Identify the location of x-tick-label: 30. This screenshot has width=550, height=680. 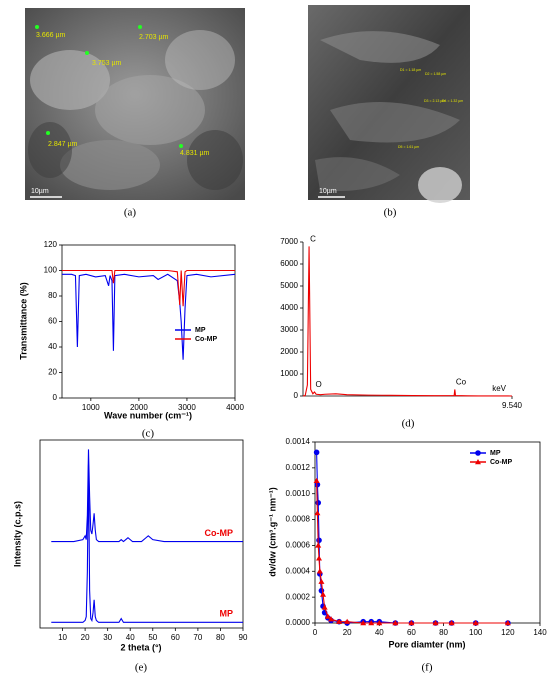
(107, 637).